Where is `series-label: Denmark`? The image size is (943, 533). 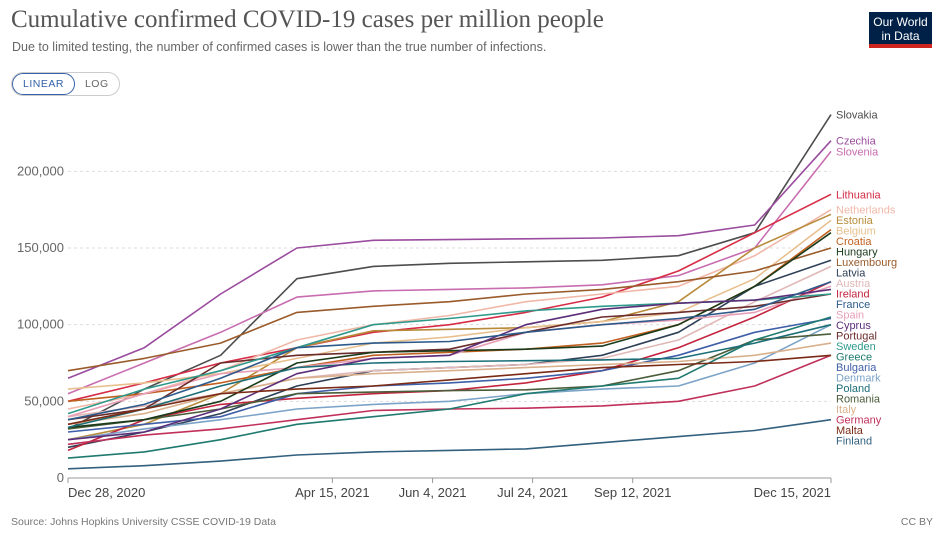
series-label: Denmark is located at coordinates (858, 379).